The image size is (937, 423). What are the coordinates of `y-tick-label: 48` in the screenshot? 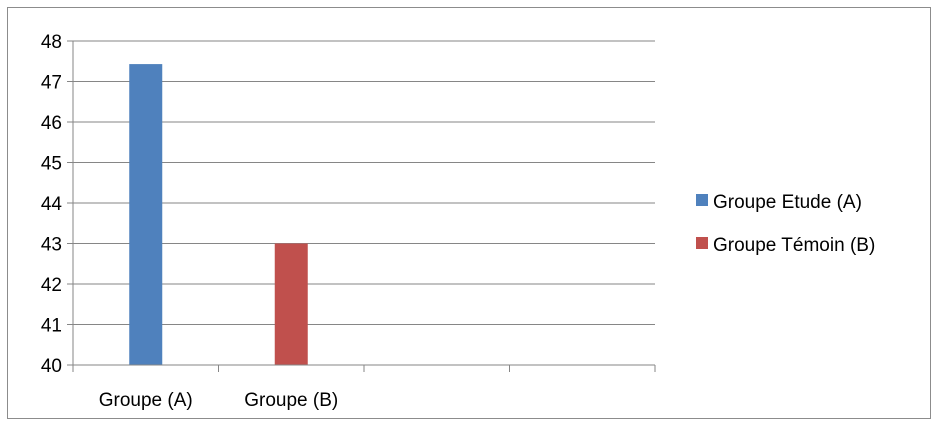 It's located at (51, 42).